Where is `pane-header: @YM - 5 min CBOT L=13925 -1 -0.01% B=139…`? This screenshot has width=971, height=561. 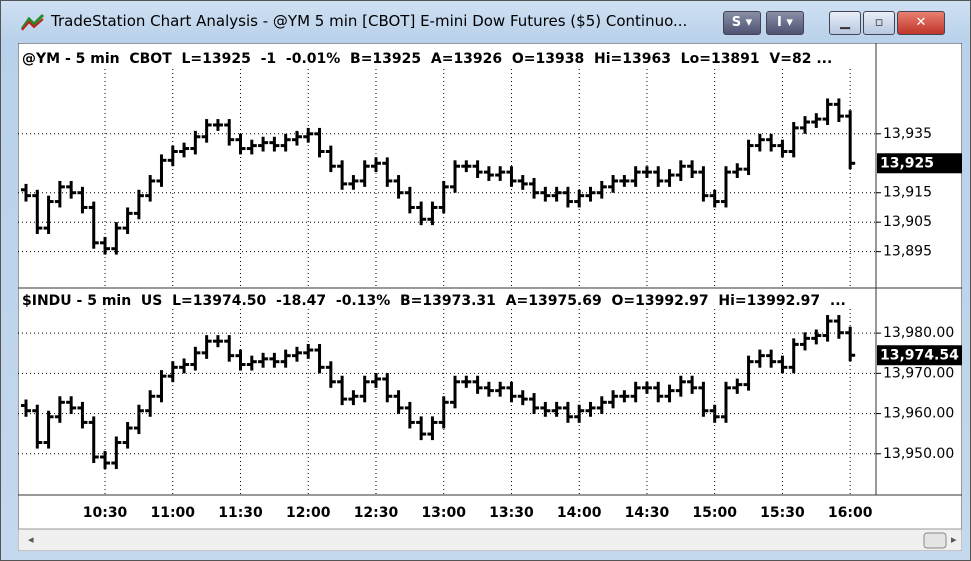
pane-header: @YM - 5 min CBOT L=13925 -1 -0.01% B=139… is located at coordinates (427, 59).